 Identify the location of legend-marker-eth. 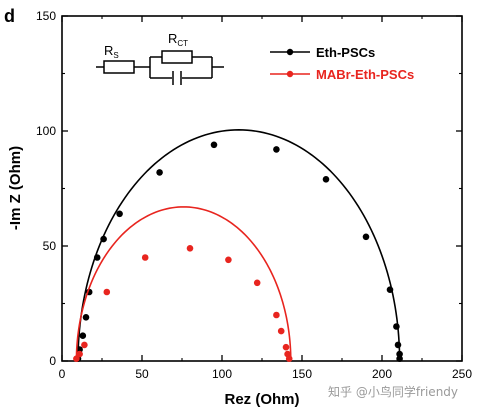
(290, 52).